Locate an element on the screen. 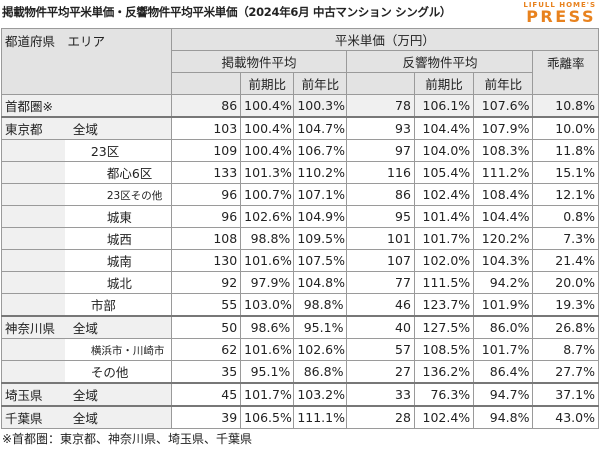 This screenshot has width=600, height=450. area-label: 城東 is located at coordinates (119, 217).